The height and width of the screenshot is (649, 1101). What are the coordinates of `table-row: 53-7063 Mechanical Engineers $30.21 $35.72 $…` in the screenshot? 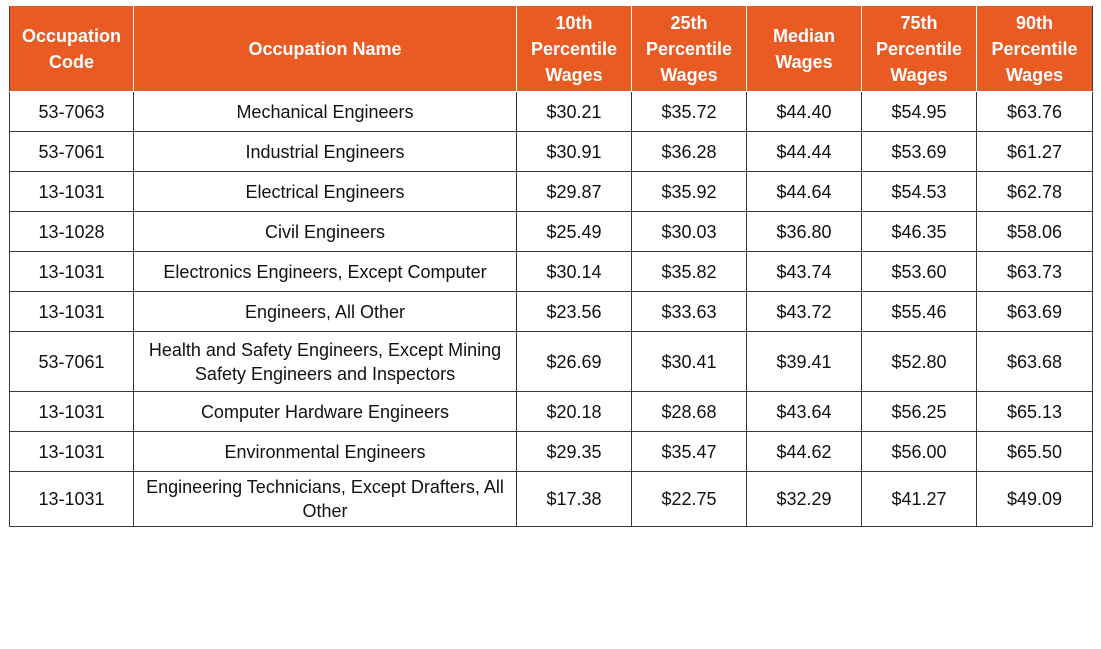 It's located at (551, 111).